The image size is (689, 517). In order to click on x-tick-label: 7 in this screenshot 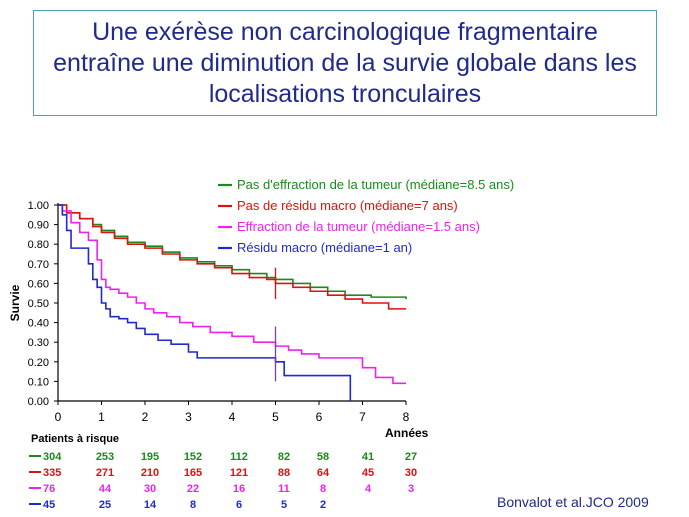, I will do `click(362, 417)`.